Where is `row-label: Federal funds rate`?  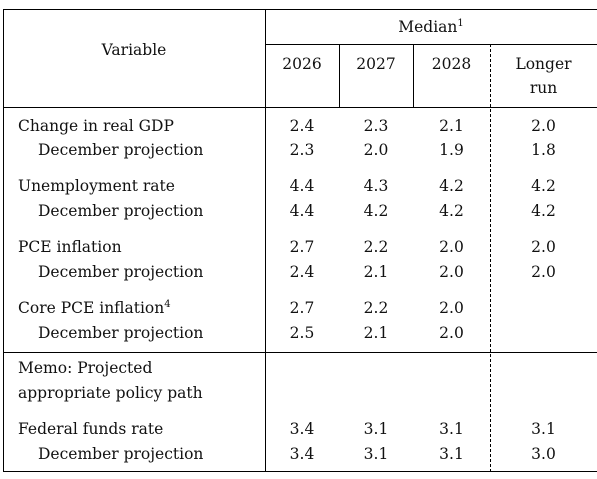 row-label: Federal funds rate is located at coordinates (91, 429).